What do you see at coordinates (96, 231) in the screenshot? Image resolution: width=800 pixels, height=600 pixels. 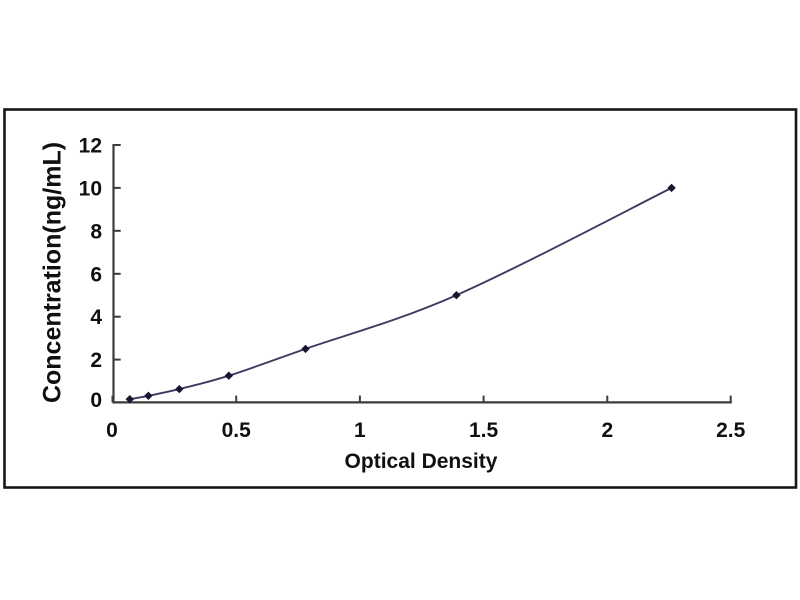 I see `svg-text: 8` at bounding box center [96, 231].